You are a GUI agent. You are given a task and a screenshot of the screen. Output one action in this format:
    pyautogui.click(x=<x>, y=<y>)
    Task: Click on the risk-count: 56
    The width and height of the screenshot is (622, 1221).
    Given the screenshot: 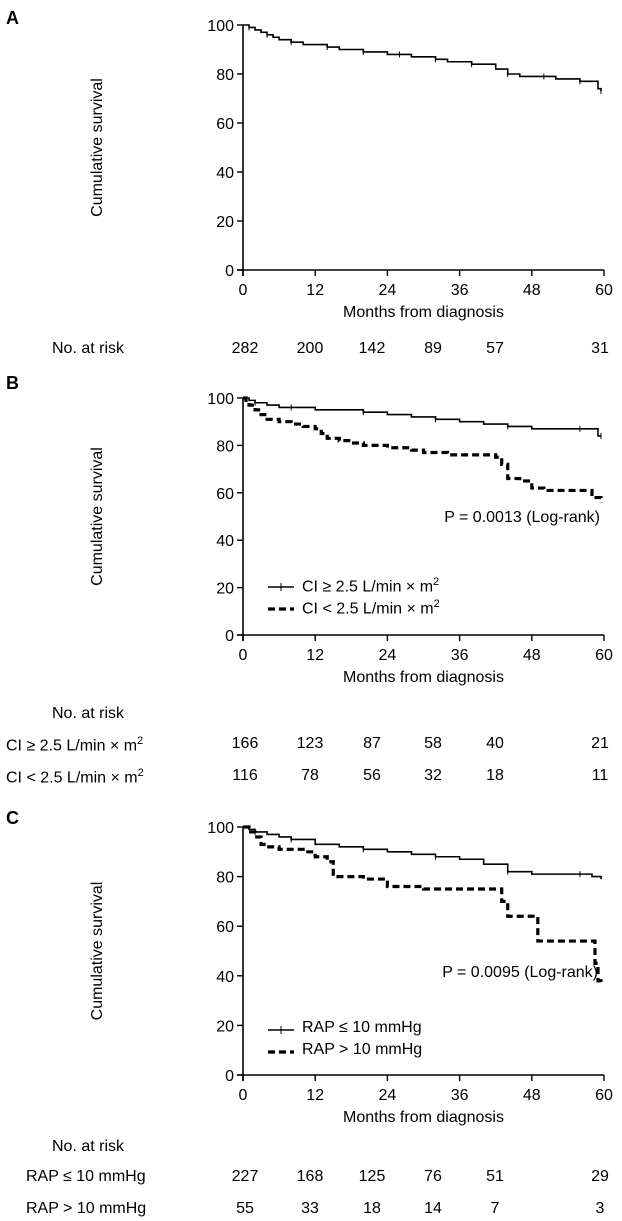 What is the action you would take?
    pyautogui.click(x=372, y=775)
    